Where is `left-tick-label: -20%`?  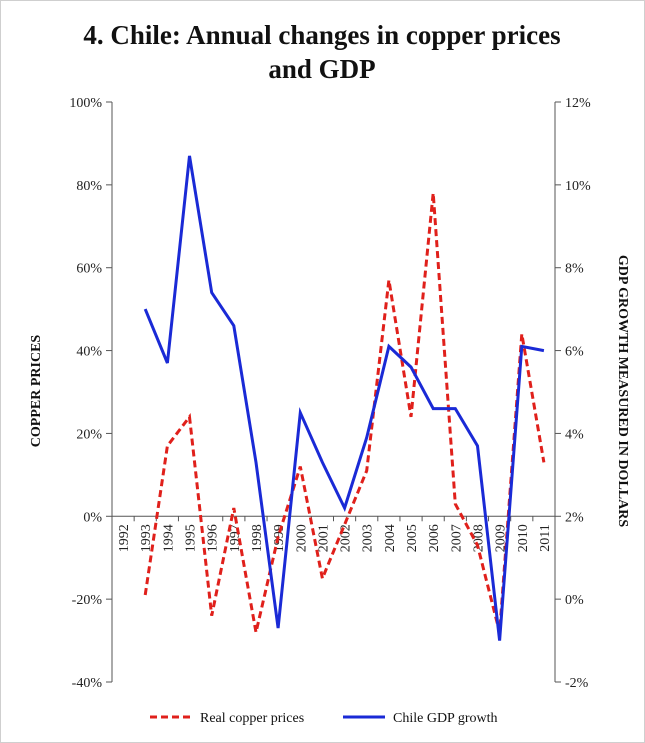
left-tick-label: -20% is located at coordinates (87, 600).